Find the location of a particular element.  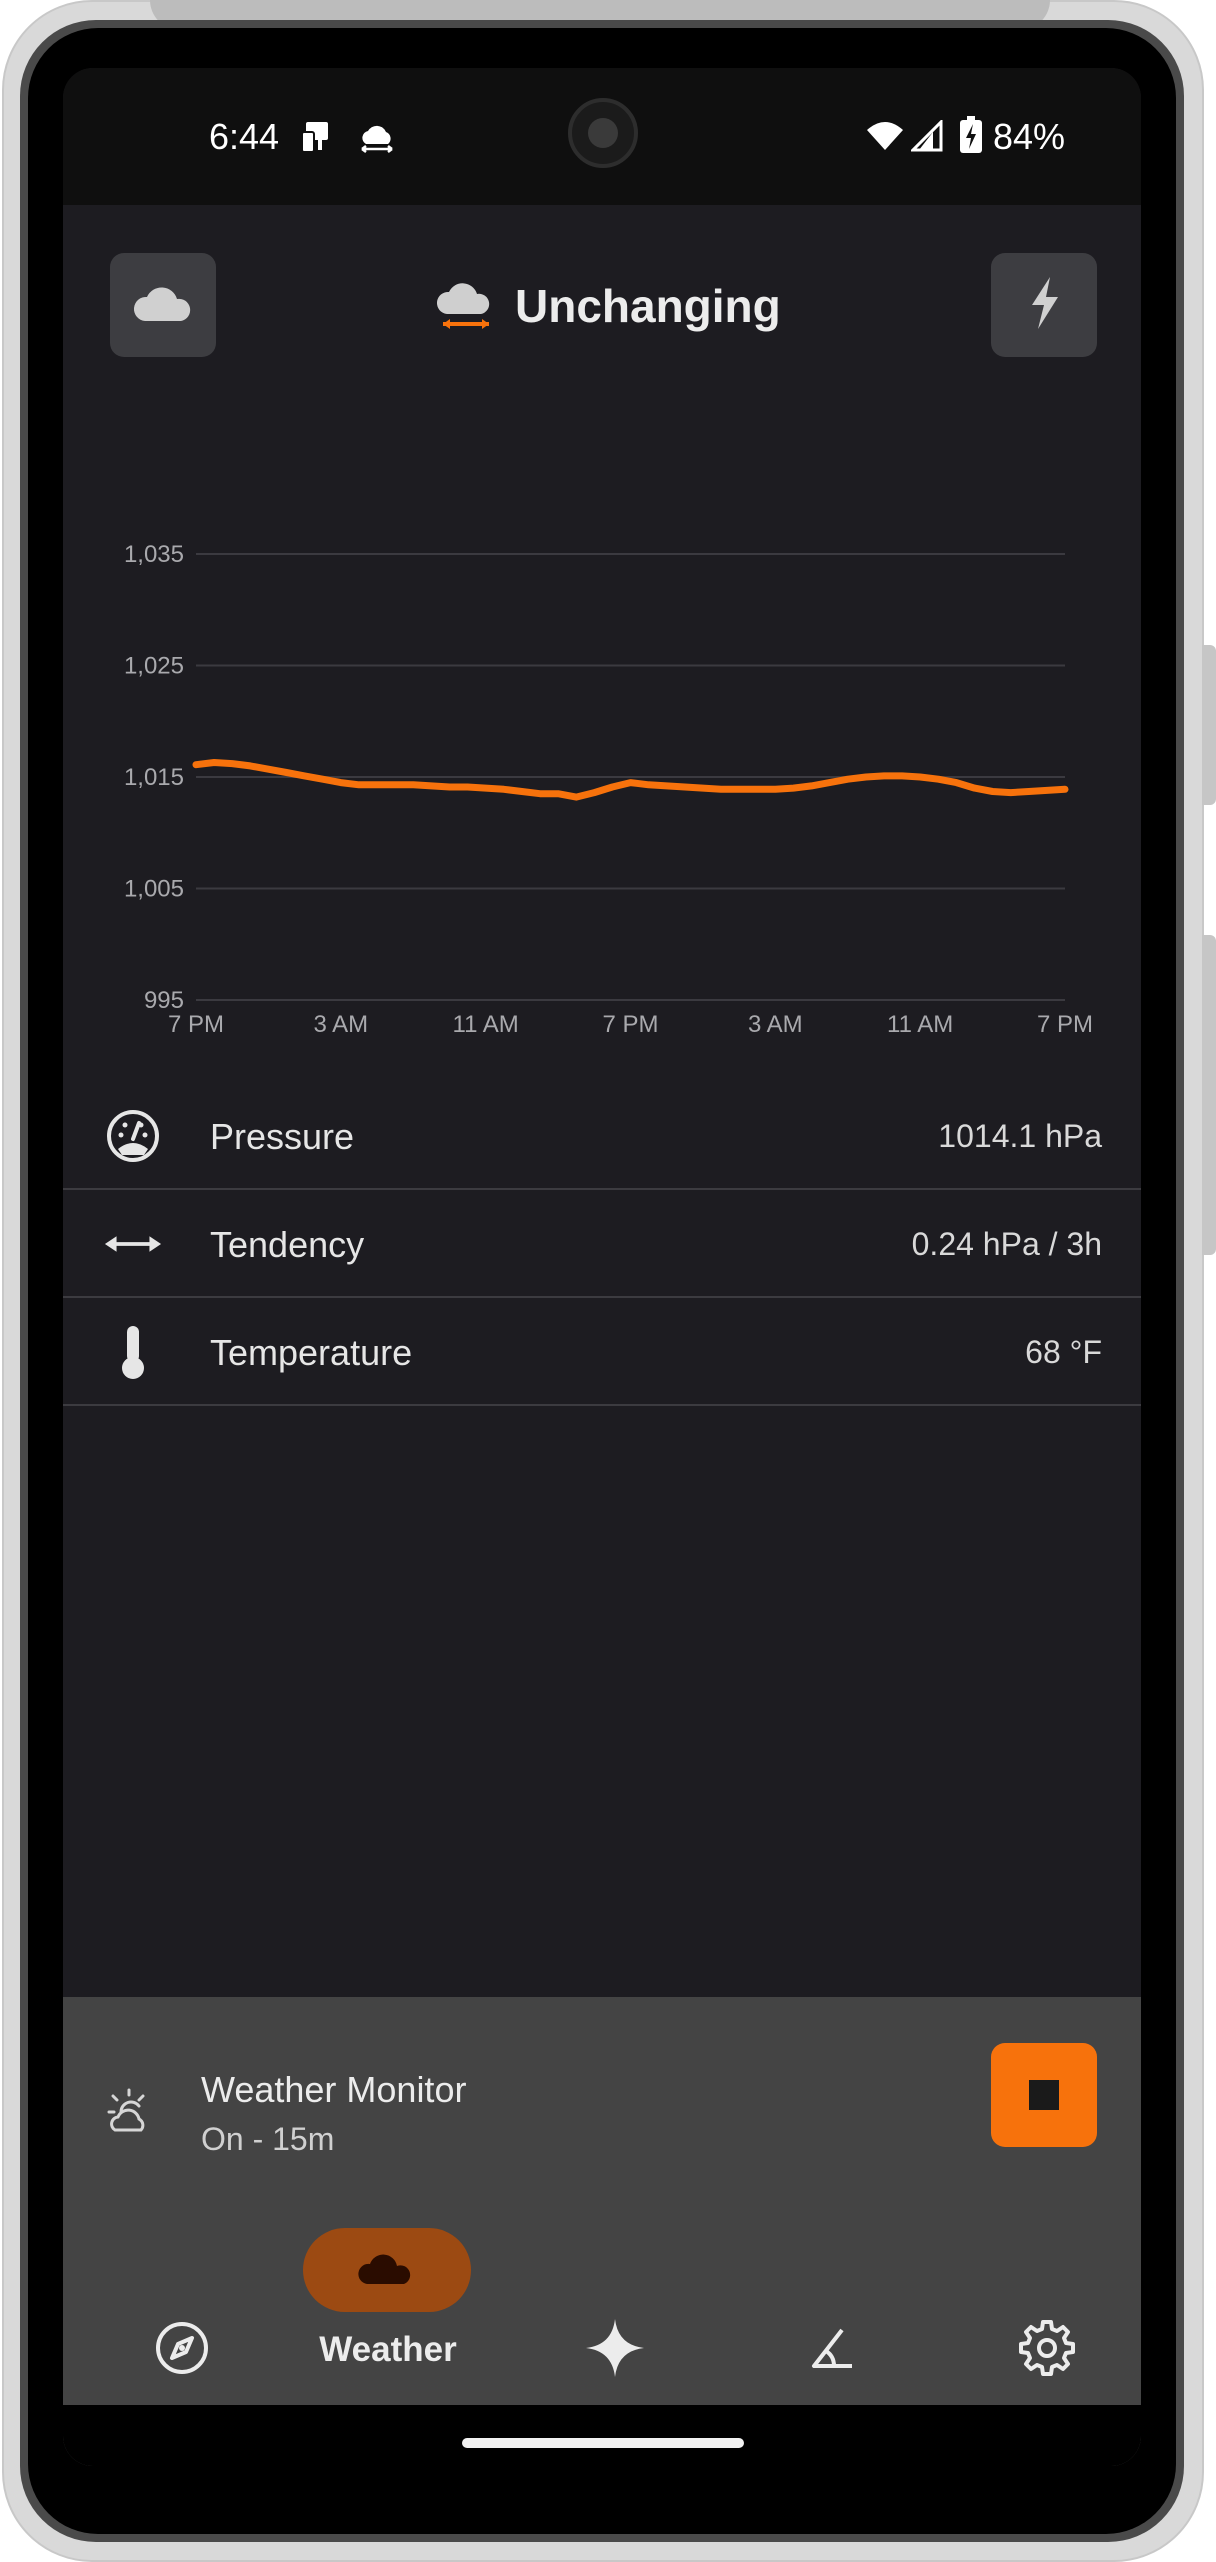

pressure-value: 1014.1 hPa is located at coordinates (1020, 1136).